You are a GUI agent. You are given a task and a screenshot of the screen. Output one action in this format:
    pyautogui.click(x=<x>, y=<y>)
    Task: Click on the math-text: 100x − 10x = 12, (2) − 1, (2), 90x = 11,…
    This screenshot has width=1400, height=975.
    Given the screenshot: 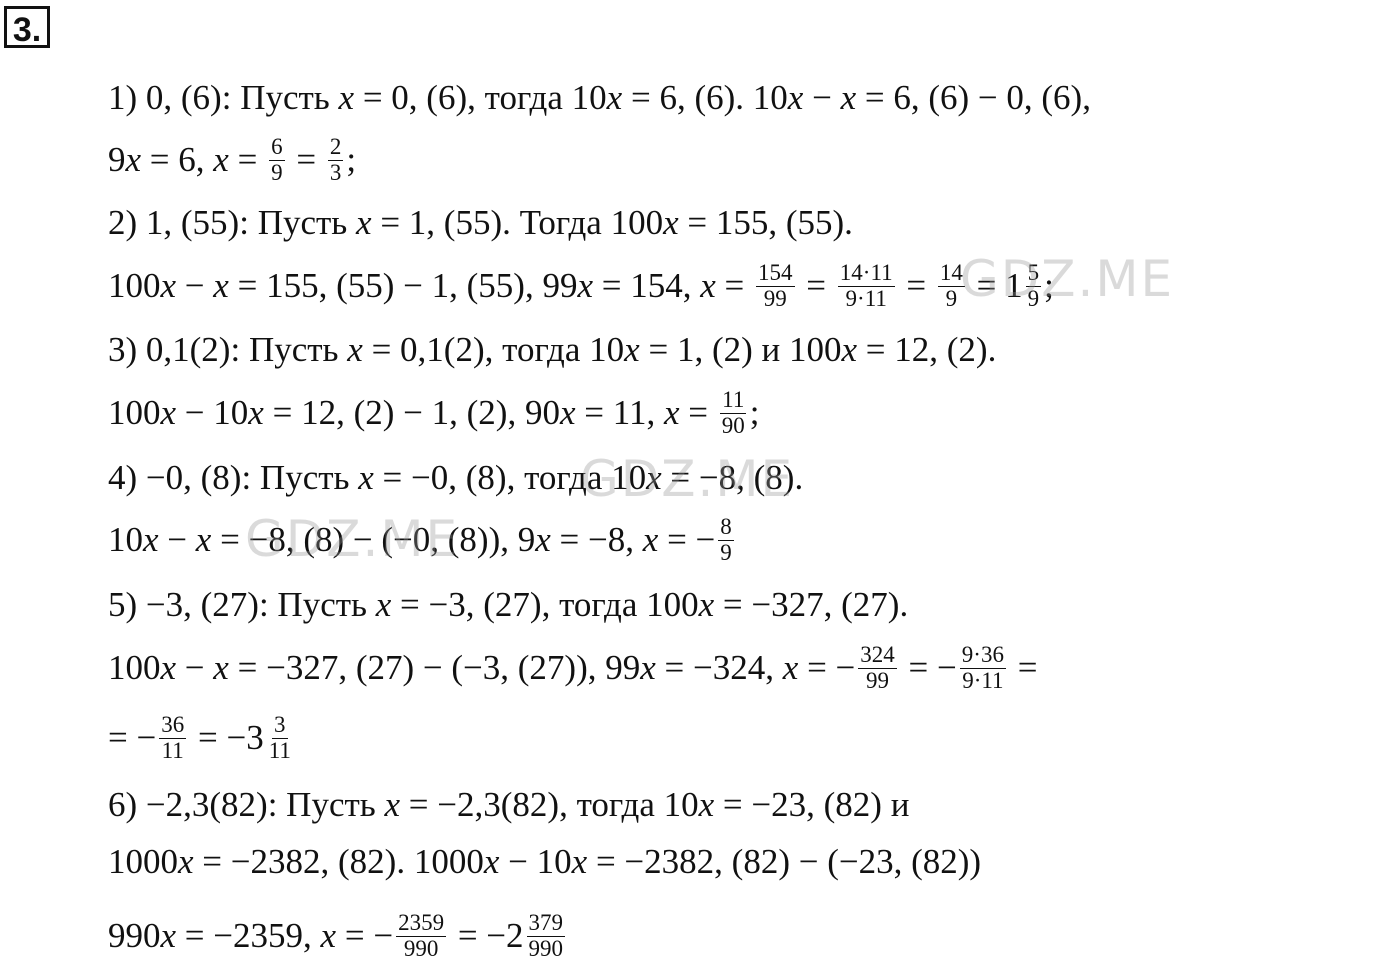 What is the action you would take?
    pyautogui.click(x=412, y=412)
    